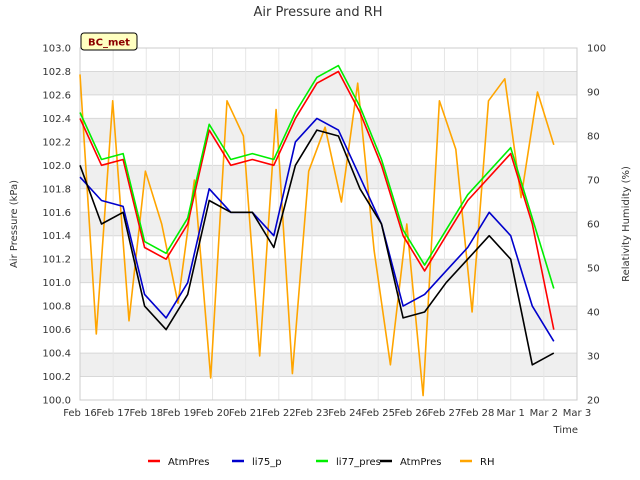 The width and height of the screenshot is (640, 480). Describe the element at coordinates (565, 430) in the screenshot. I see `x-axis-label: Time` at that location.